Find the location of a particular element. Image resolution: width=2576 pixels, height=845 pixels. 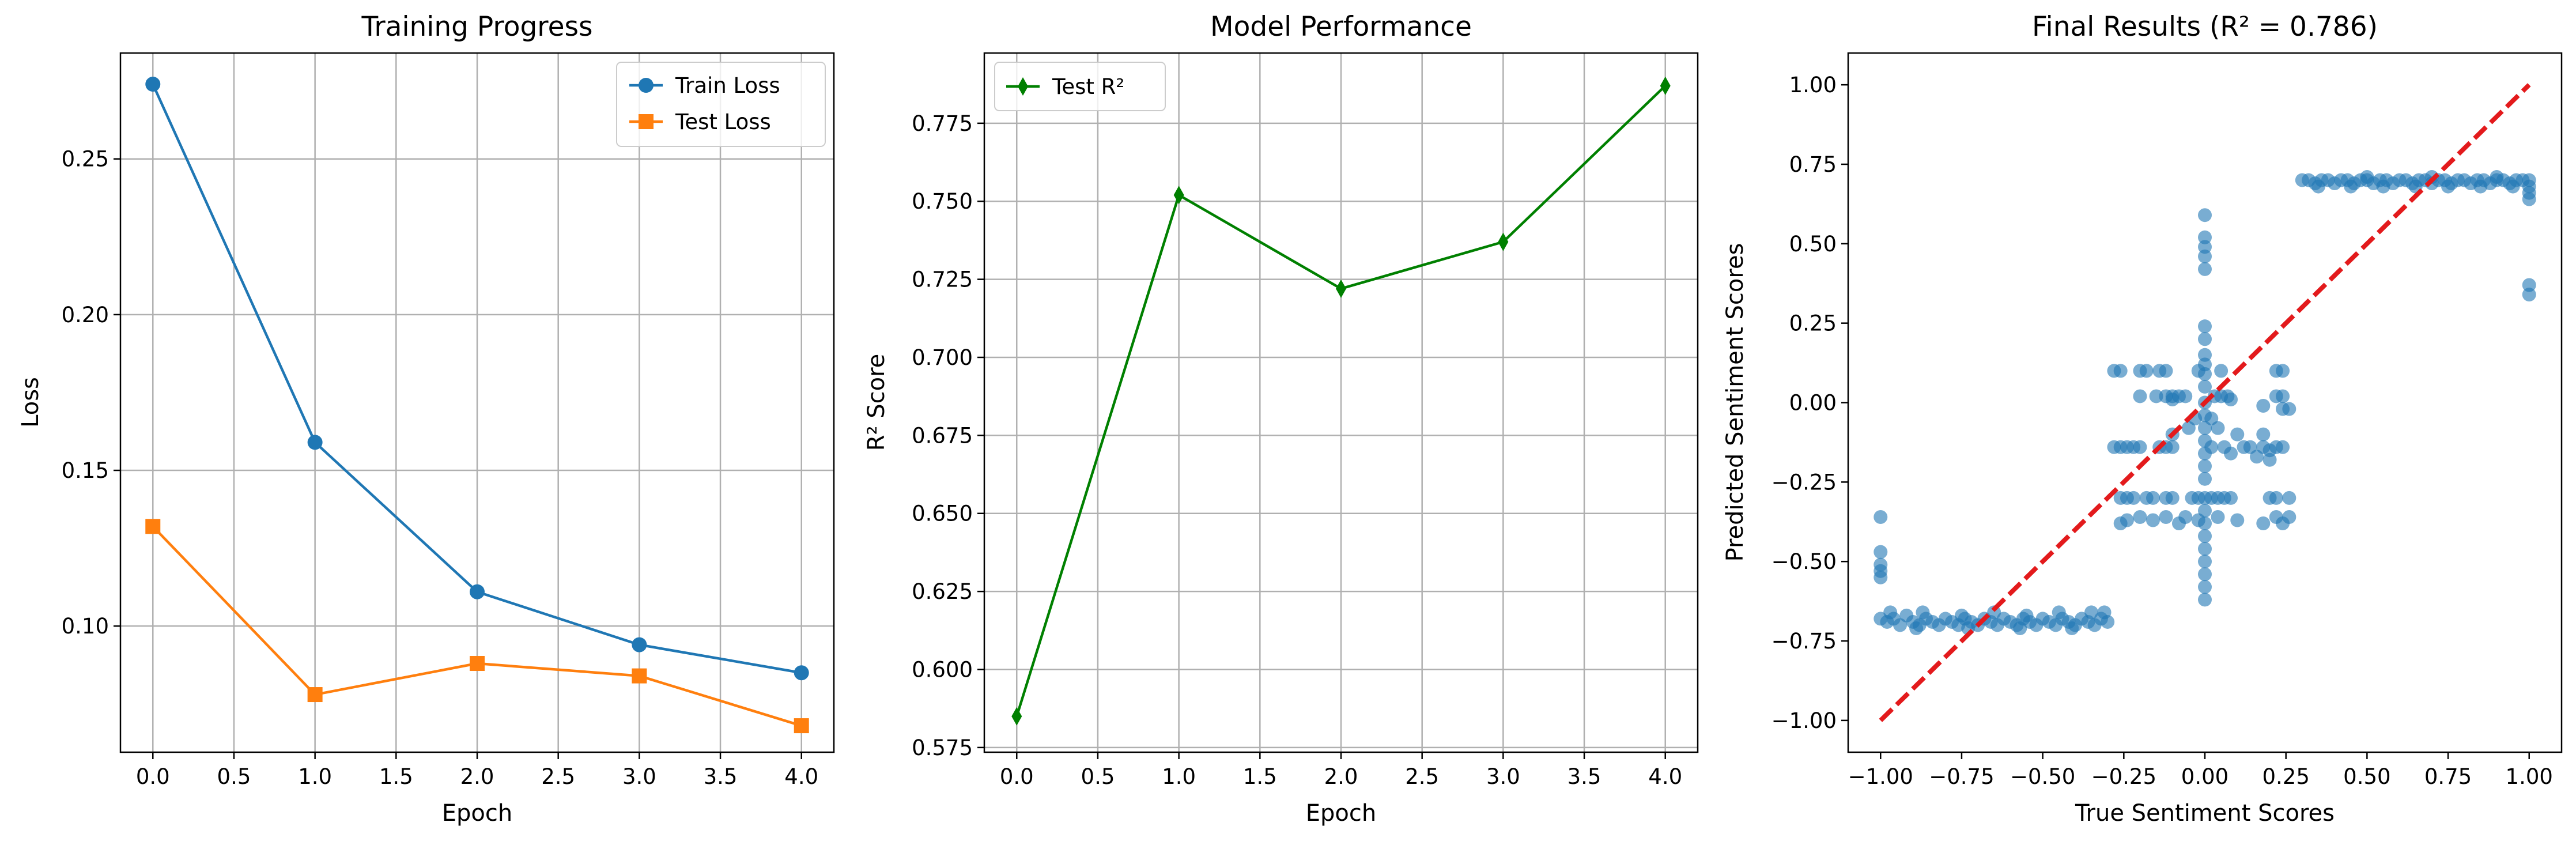

y-tick-label: −0.25 is located at coordinates (1805, 483).